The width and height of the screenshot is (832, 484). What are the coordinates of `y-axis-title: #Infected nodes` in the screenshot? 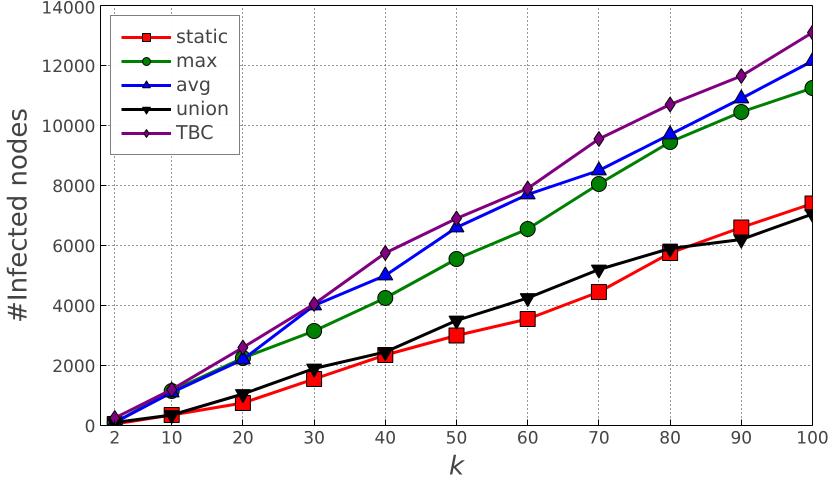 It's located at (18, 215).